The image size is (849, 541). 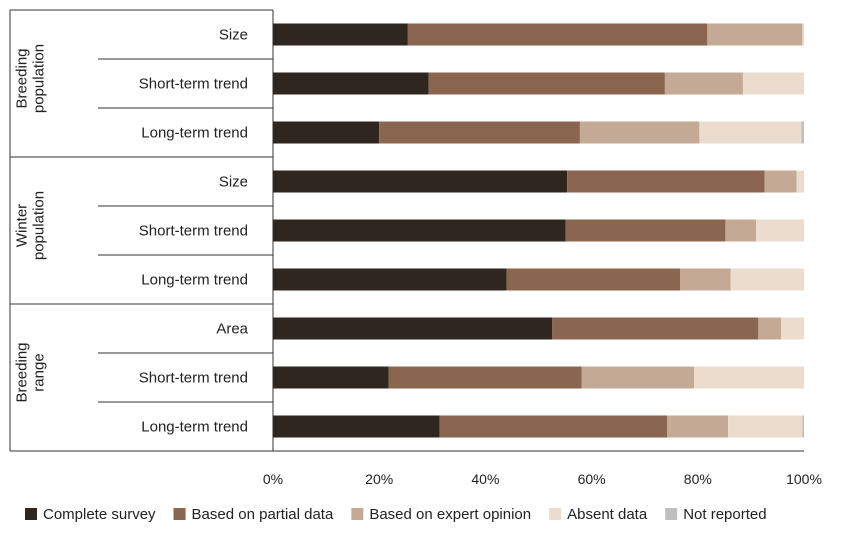 What do you see at coordinates (379, 479) in the screenshot?
I see `x-tick-label: 20%` at bounding box center [379, 479].